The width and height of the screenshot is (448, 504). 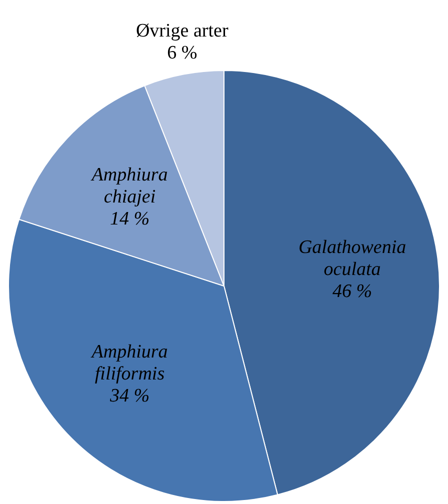 I want to click on data-label: 46 %, so click(x=352, y=291).